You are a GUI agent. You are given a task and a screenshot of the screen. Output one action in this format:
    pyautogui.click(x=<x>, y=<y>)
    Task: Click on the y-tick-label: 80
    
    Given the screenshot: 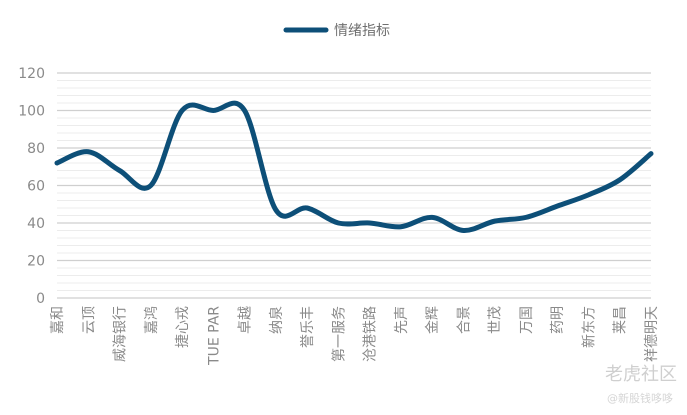 What is the action you would take?
    pyautogui.click(x=36, y=149)
    